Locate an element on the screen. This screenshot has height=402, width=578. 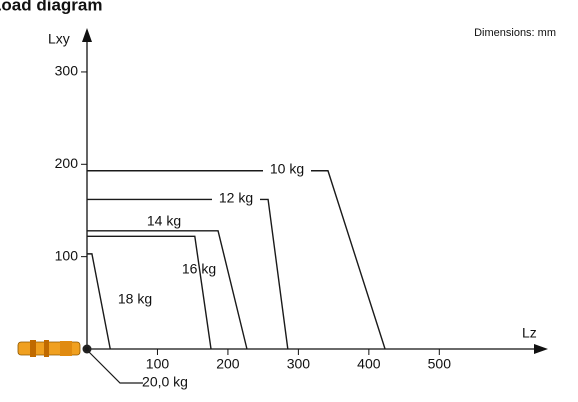
x-tick-label: 500 is located at coordinates (440, 364).